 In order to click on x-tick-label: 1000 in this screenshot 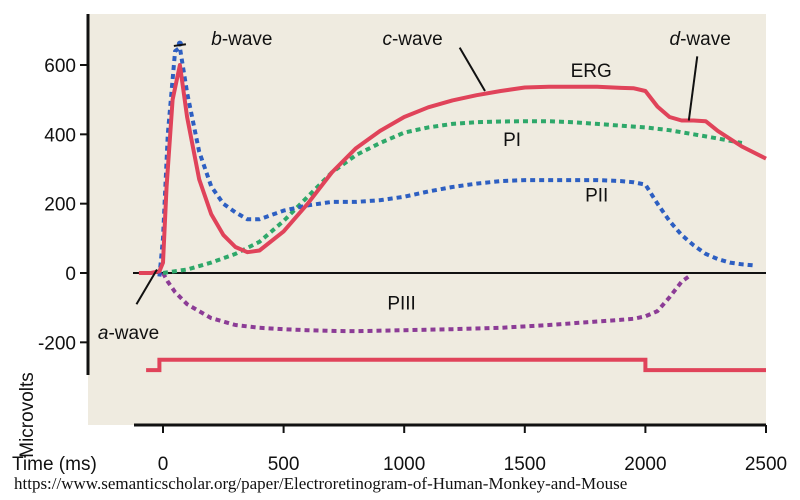, I will do `click(404, 464)`.